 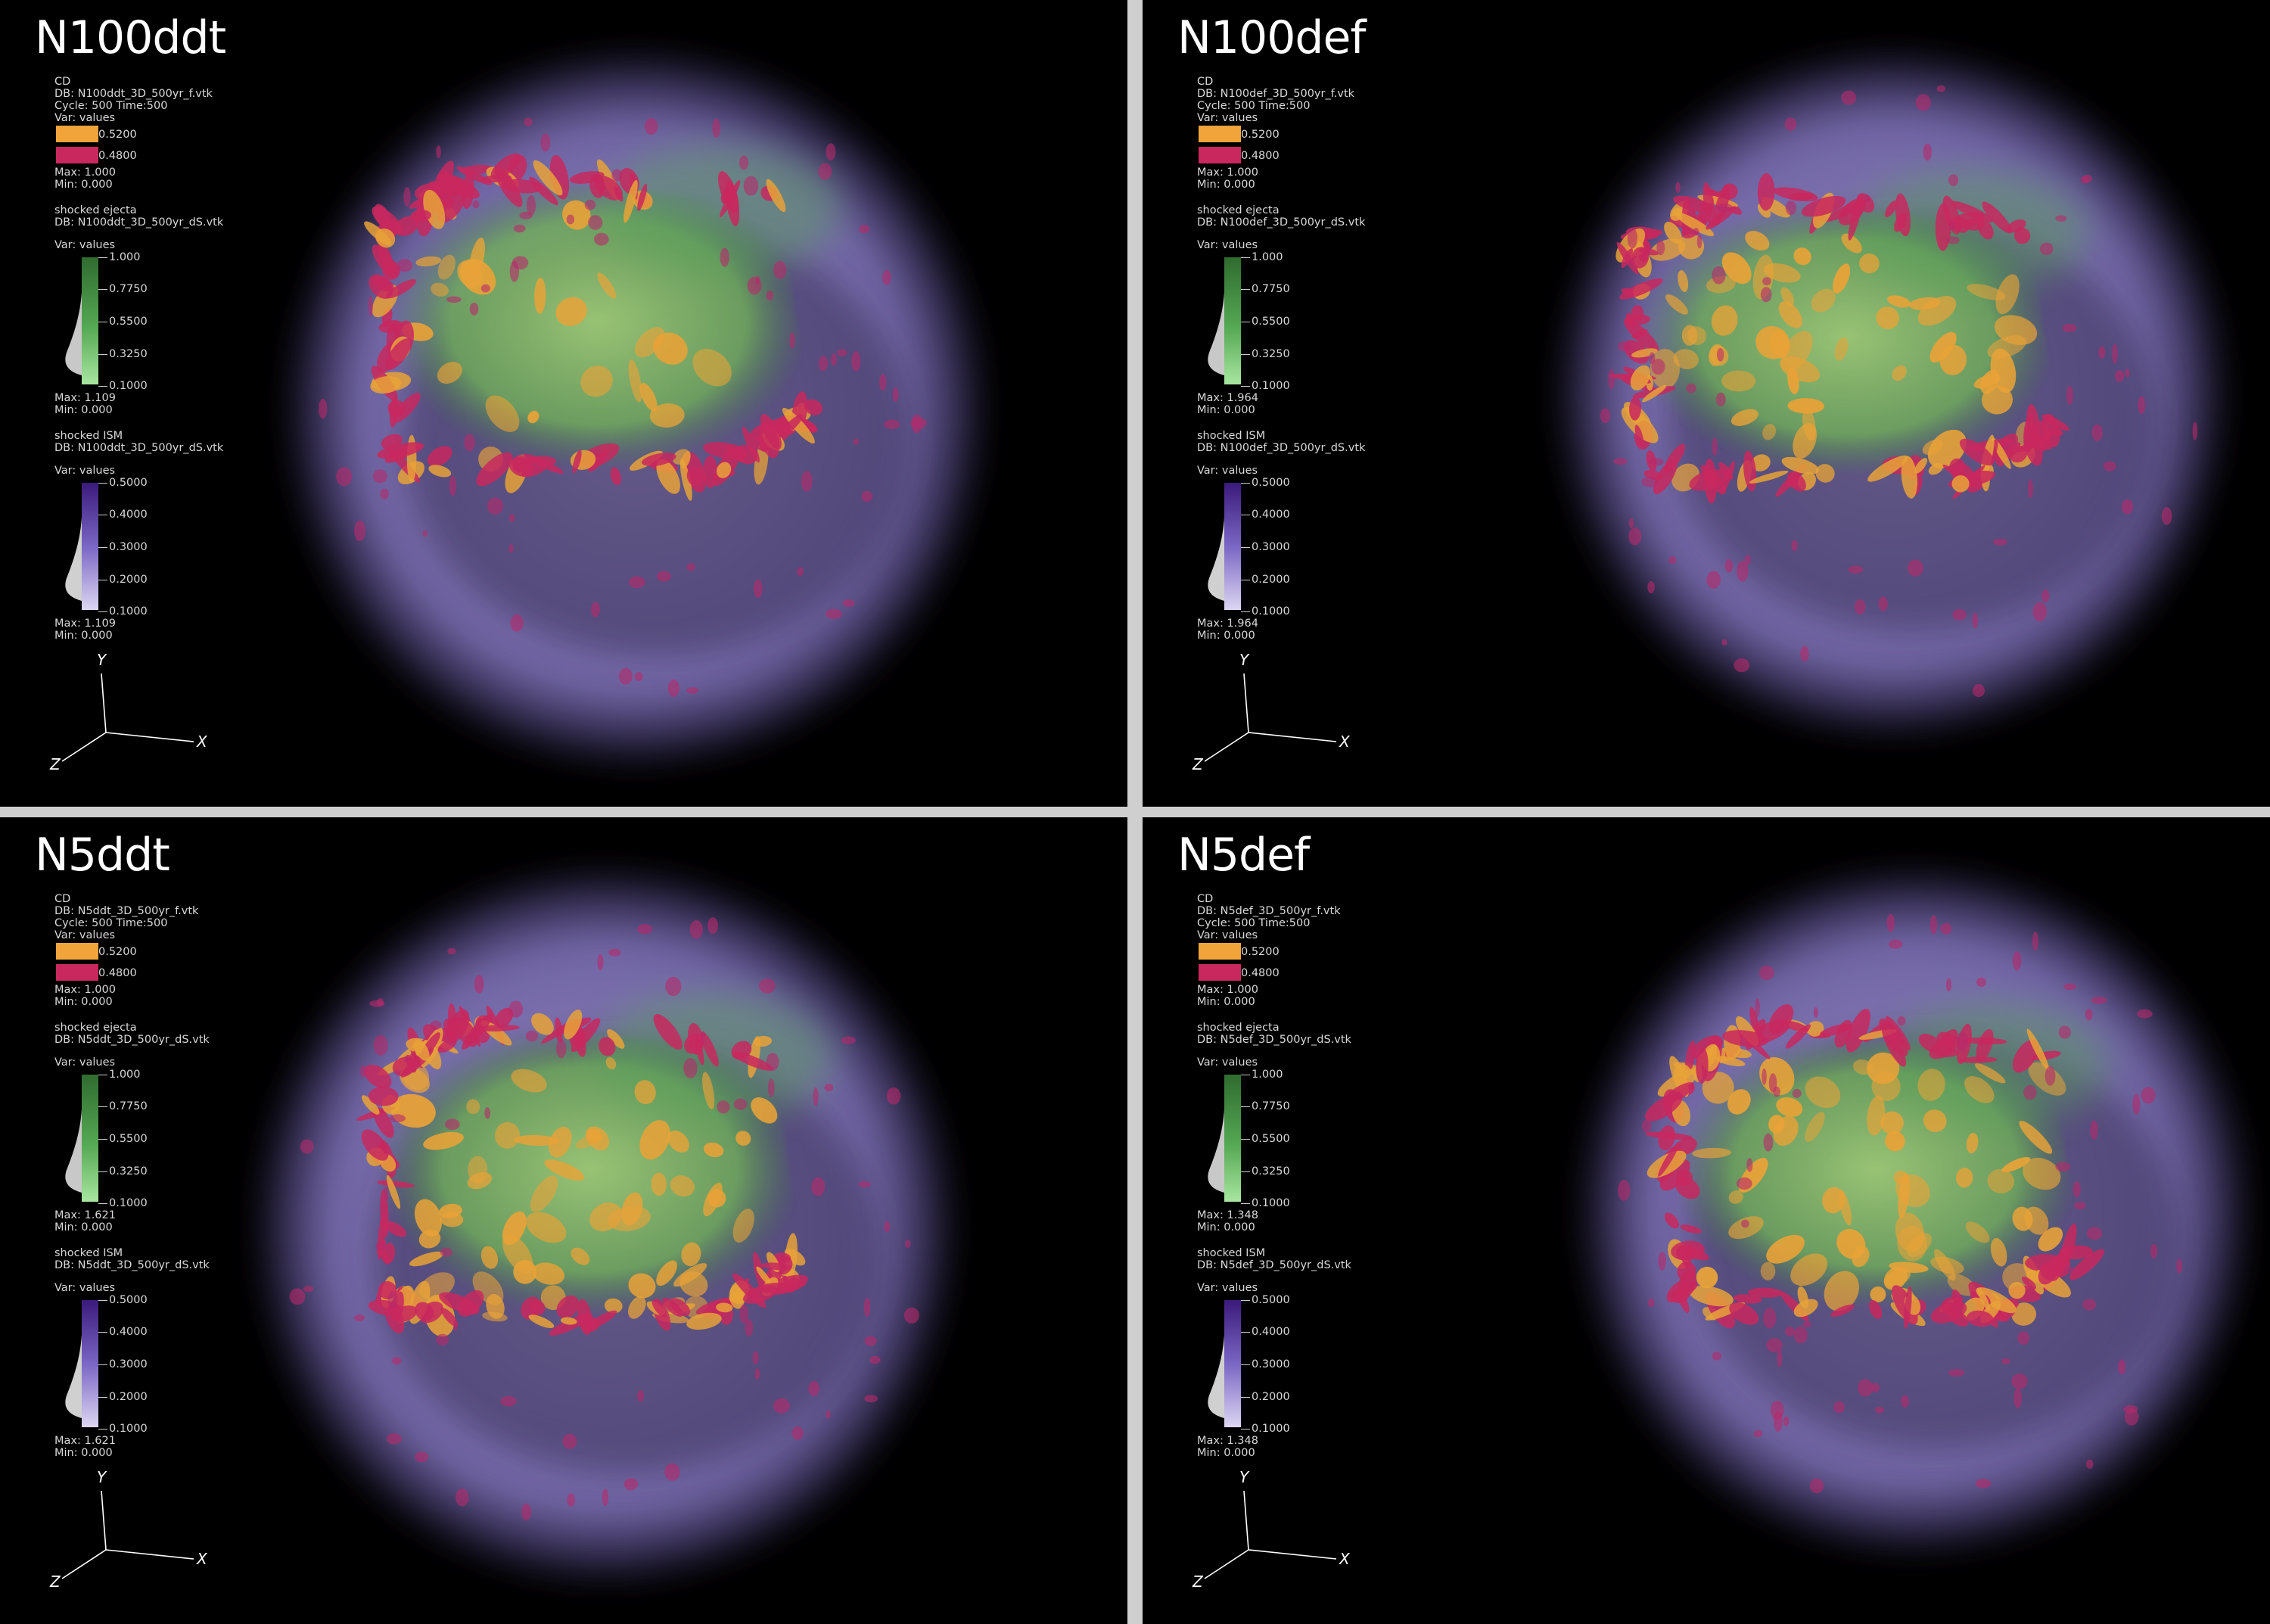 What do you see at coordinates (123, 1397) in the screenshot?
I see `ism-tick: 0.2000` at bounding box center [123, 1397].